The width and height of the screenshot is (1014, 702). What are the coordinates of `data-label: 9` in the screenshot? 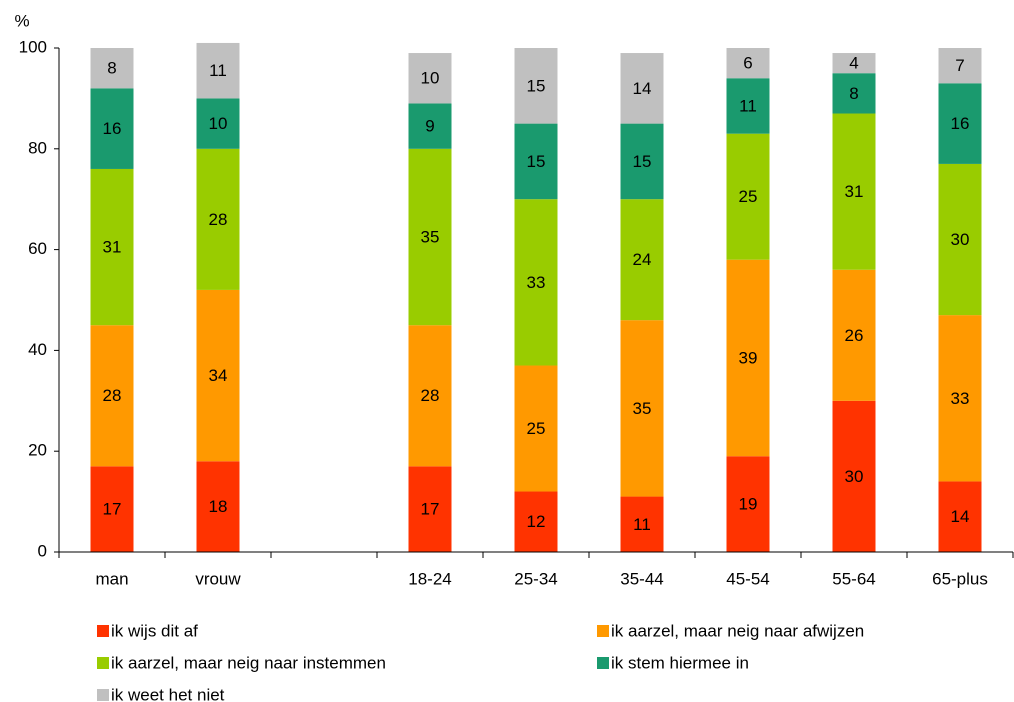 It's located at (429, 126).